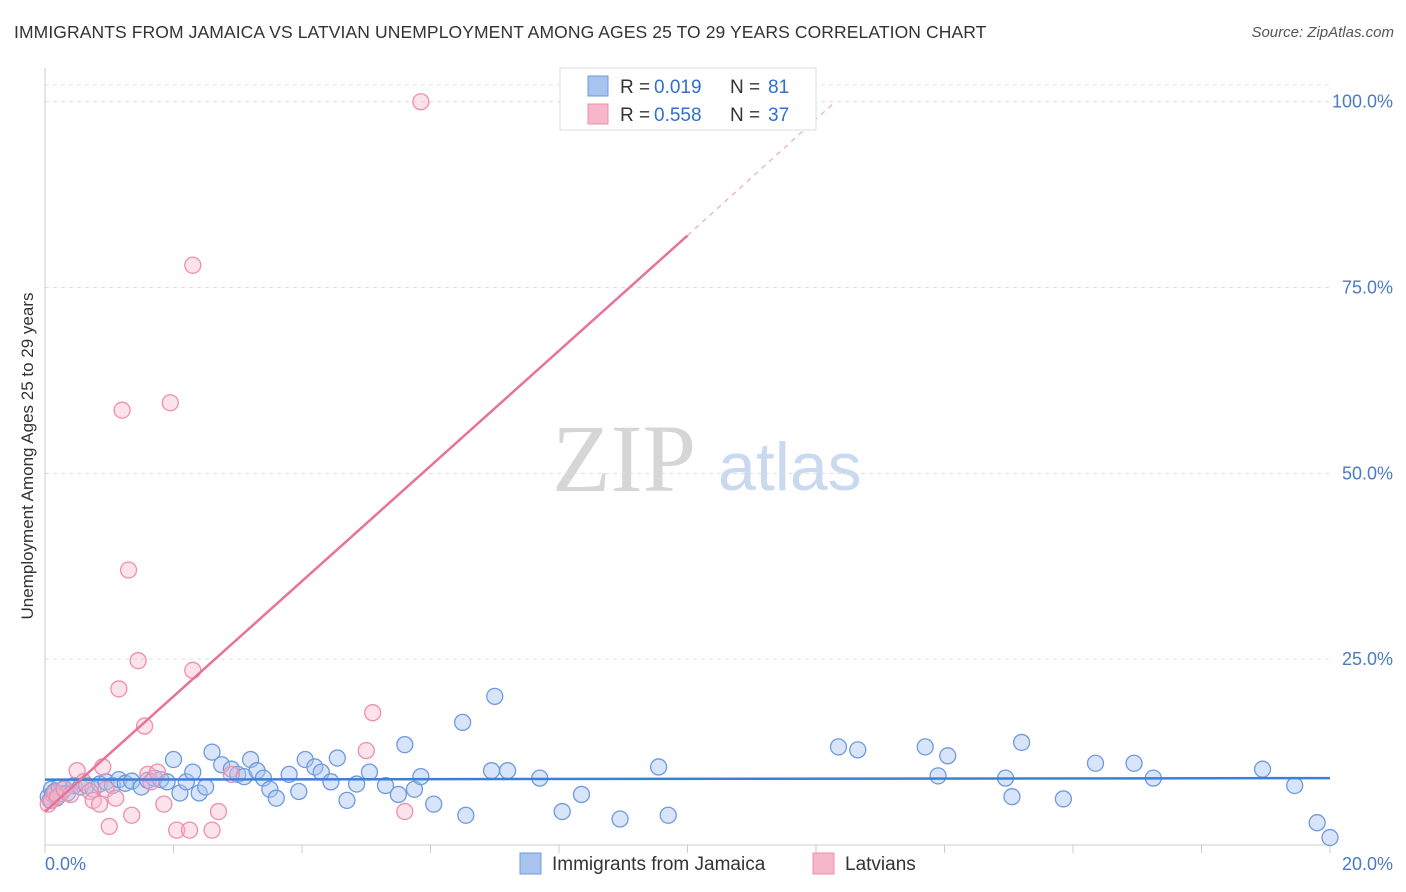 The height and width of the screenshot is (892, 1406). I want to click on watermark-atlas: atlas, so click(790, 467).